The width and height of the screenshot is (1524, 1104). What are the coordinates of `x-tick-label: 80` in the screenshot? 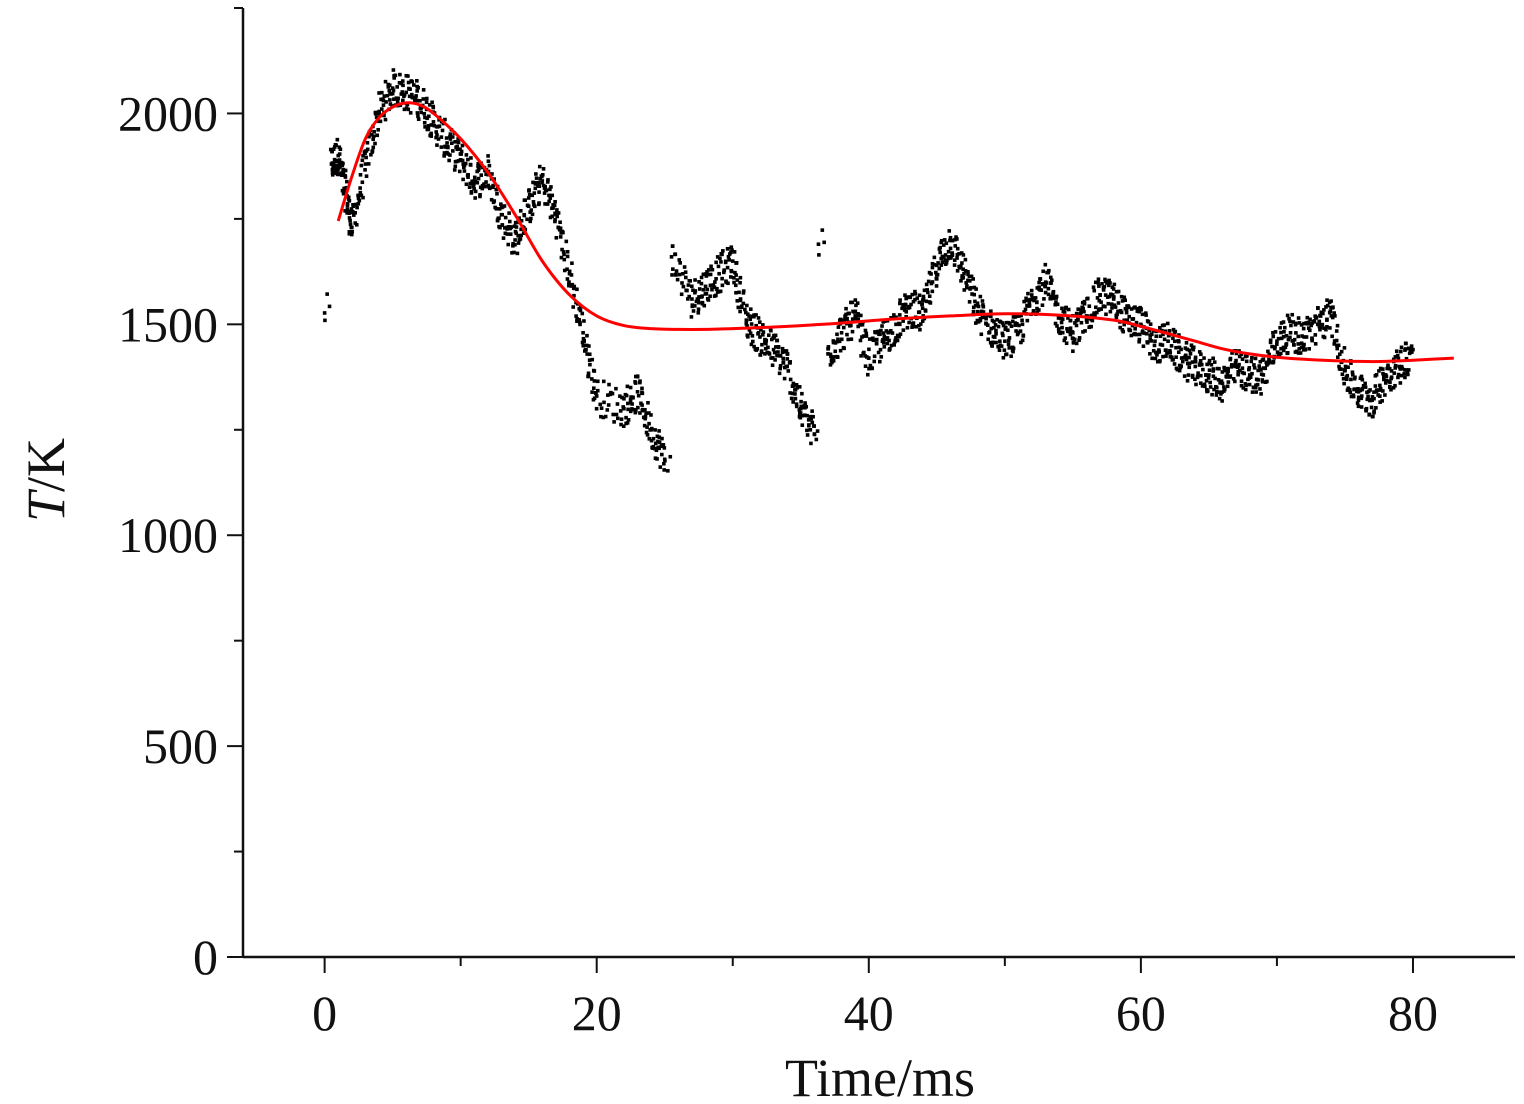 It's located at (1413, 1013).